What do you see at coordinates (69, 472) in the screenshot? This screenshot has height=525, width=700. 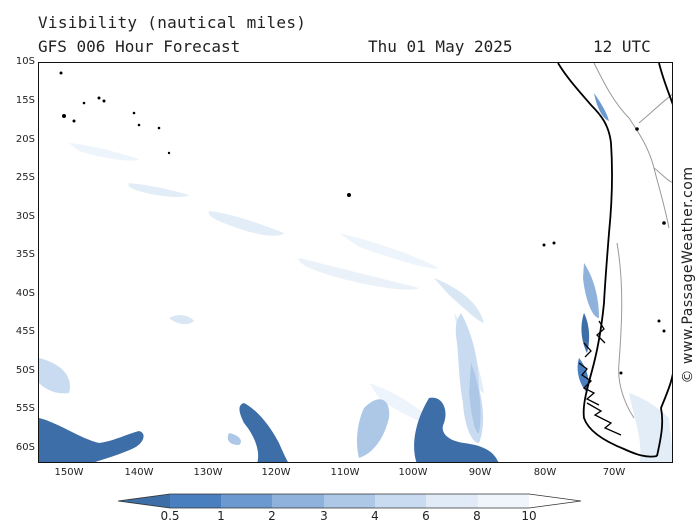 I see `lon-label-150w: 150W` at bounding box center [69, 472].